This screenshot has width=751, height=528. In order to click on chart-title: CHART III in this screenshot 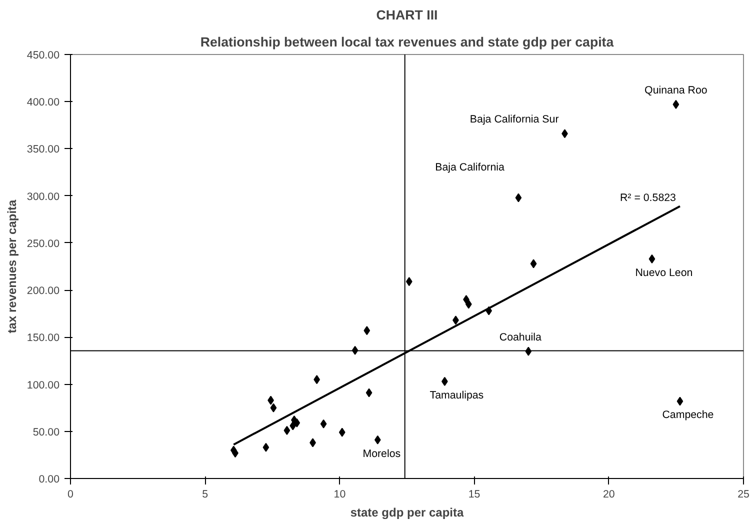, I will do `click(407, 15)`.